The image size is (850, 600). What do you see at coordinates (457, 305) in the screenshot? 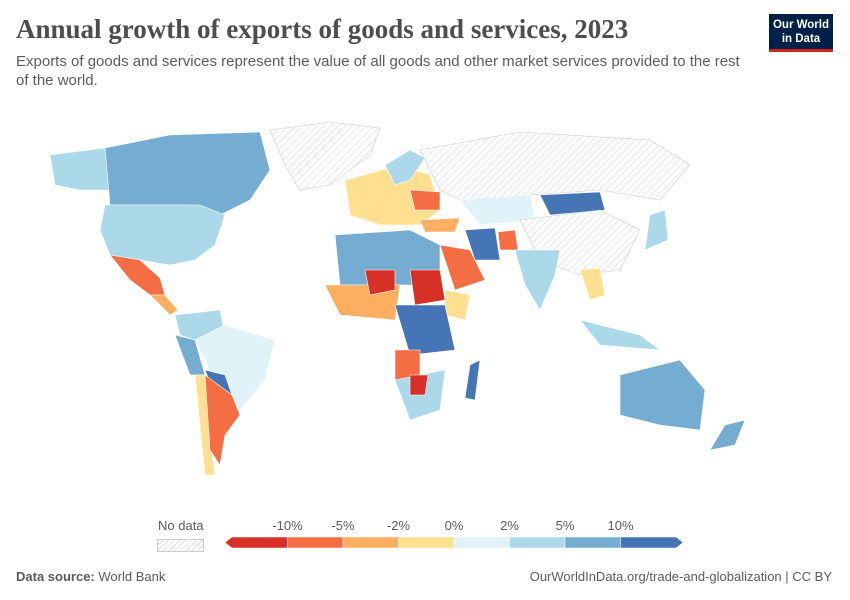
I see `ethiopia` at bounding box center [457, 305].